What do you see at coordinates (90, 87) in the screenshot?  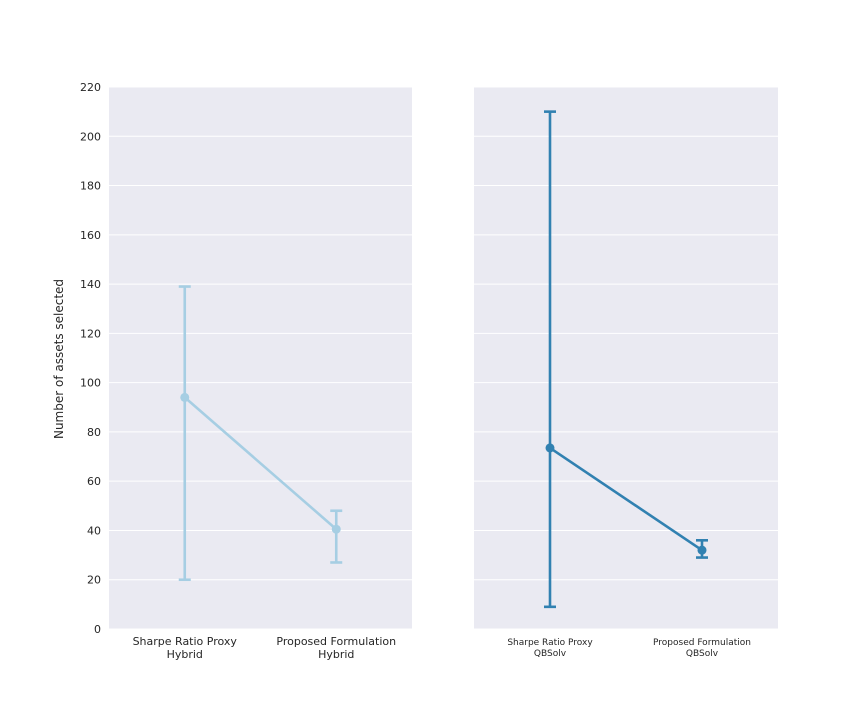 I see `y-tick-label: 220` at bounding box center [90, 87].